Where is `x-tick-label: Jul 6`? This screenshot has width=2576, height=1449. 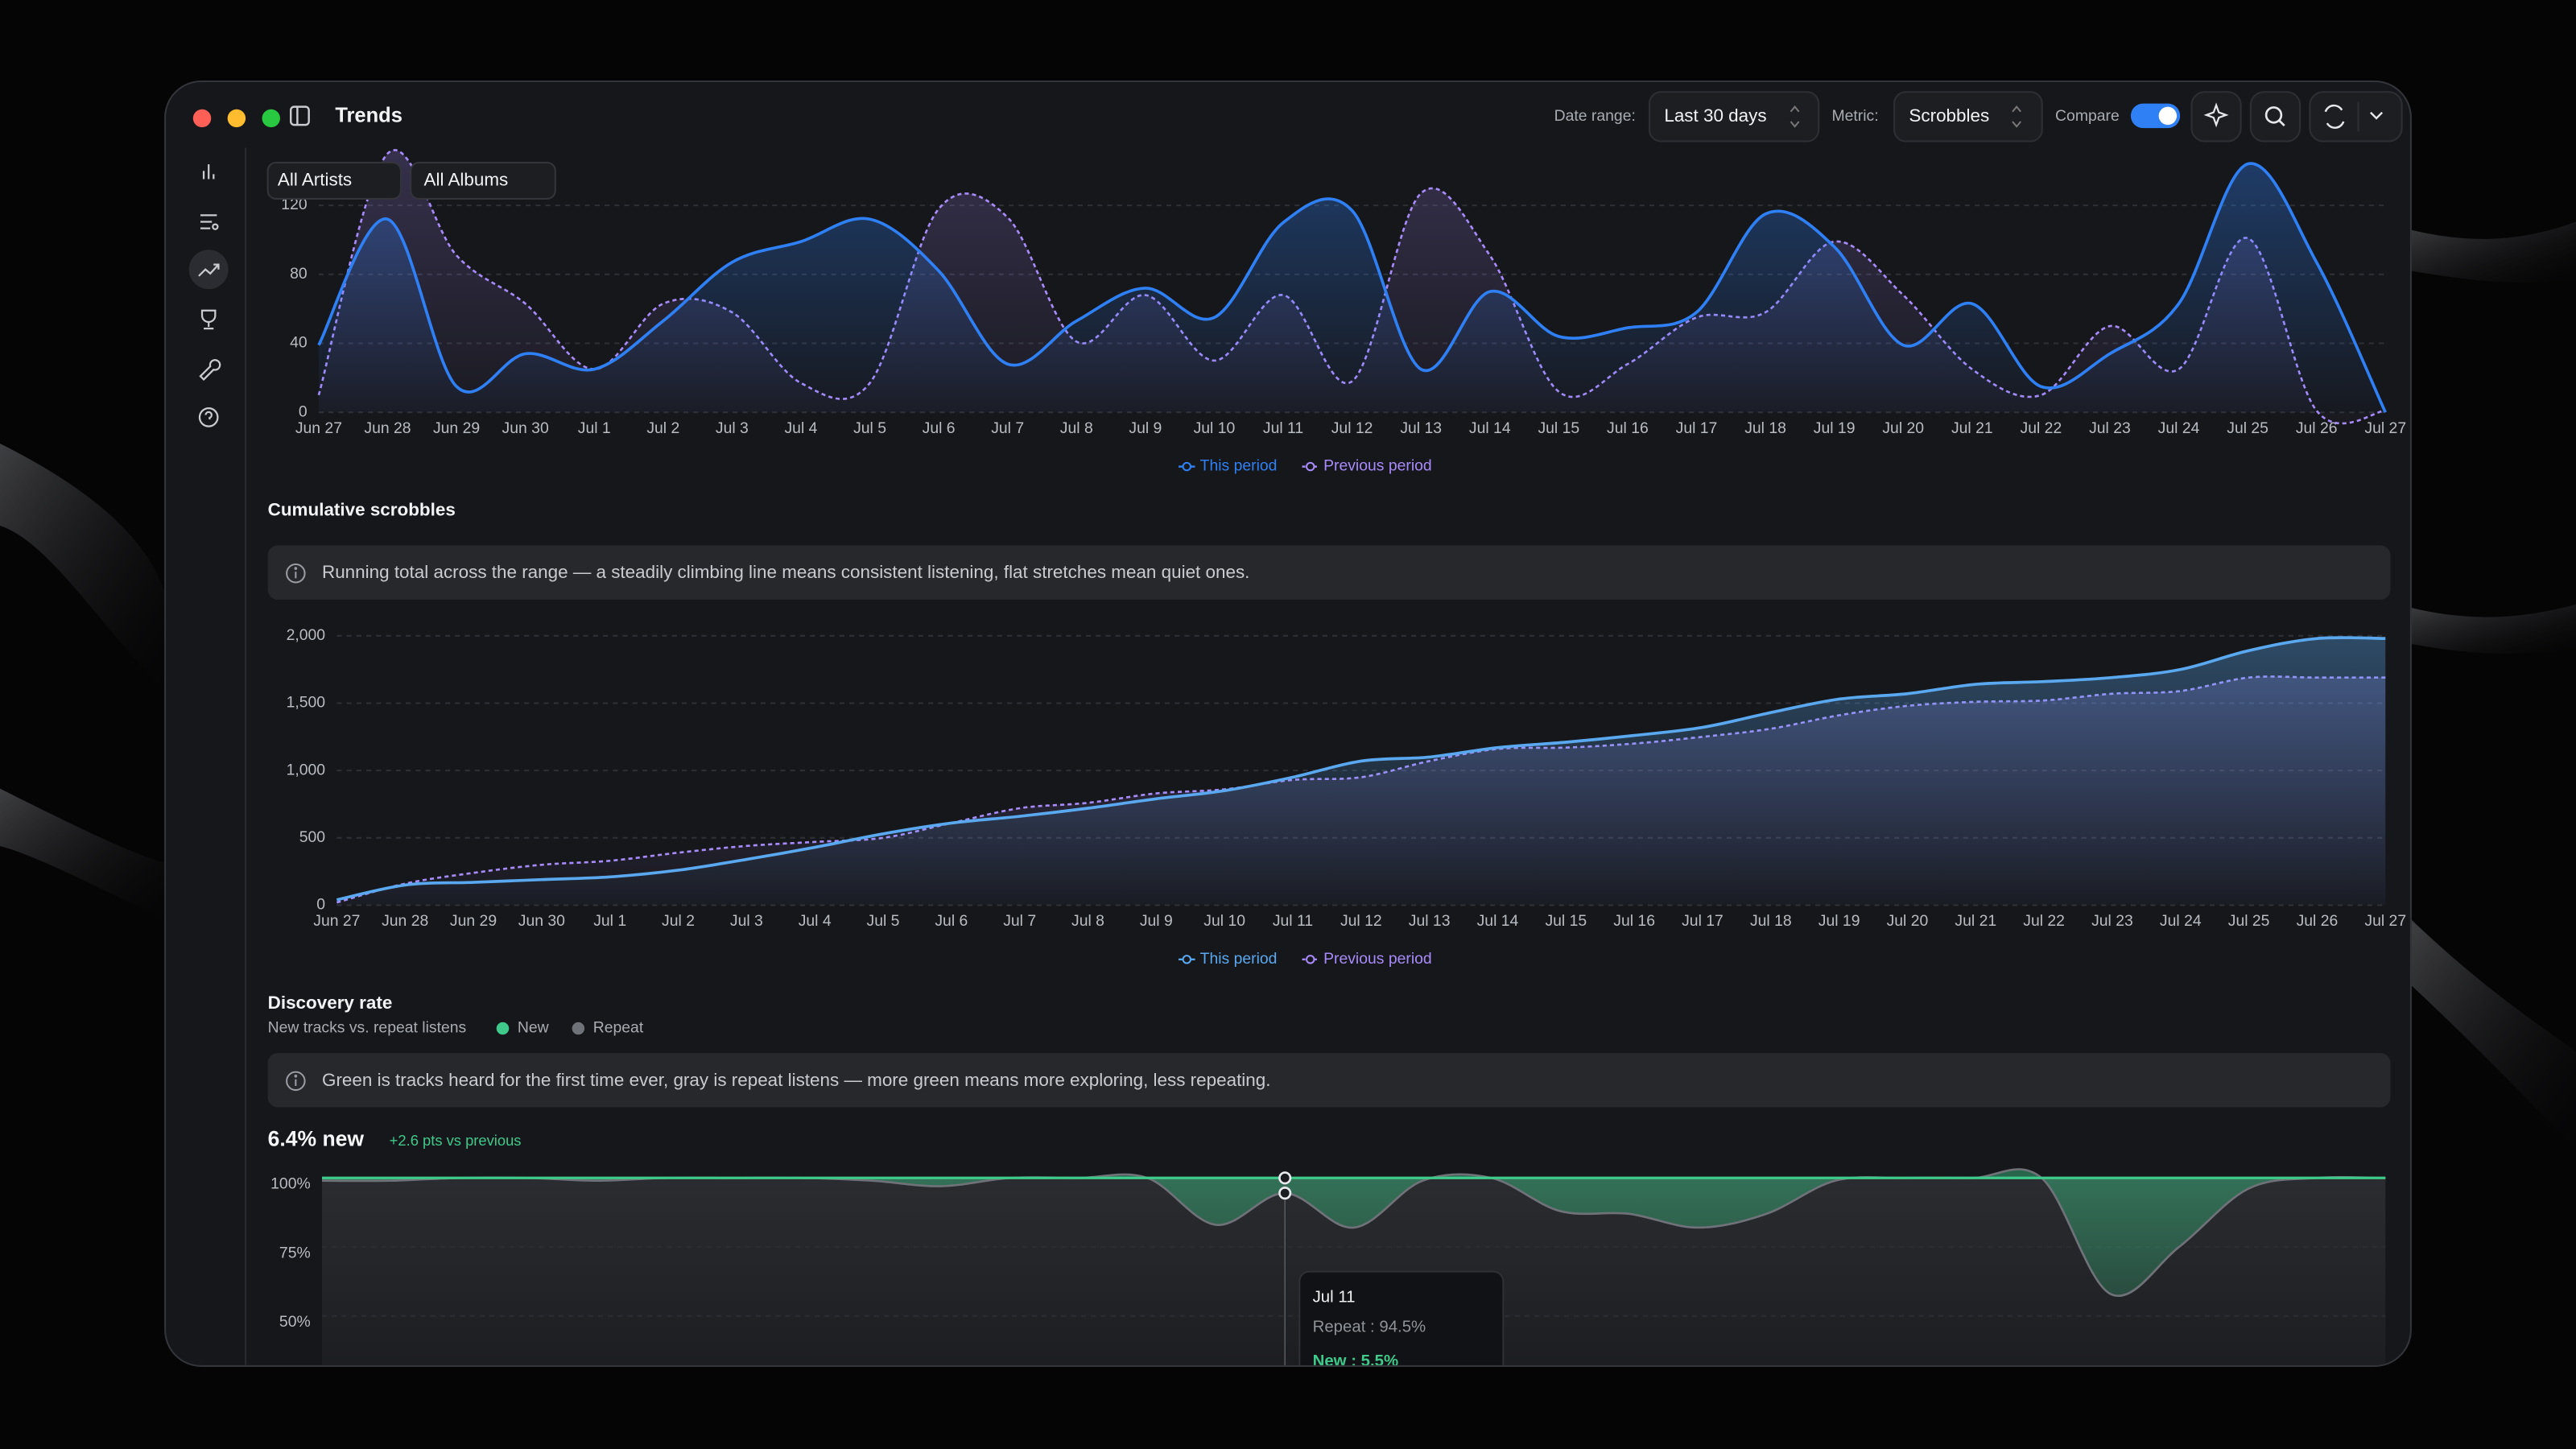
x-tick-label: Jul 6 is located at coordinates (939, 428).